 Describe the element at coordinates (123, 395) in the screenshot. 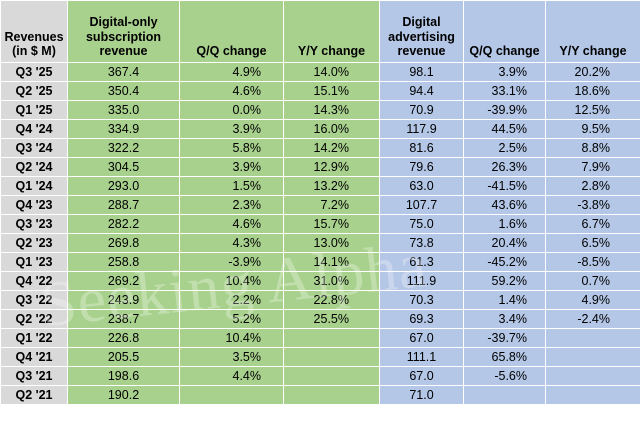

I see `cell-subscription-revenue: 190.2` at that location.